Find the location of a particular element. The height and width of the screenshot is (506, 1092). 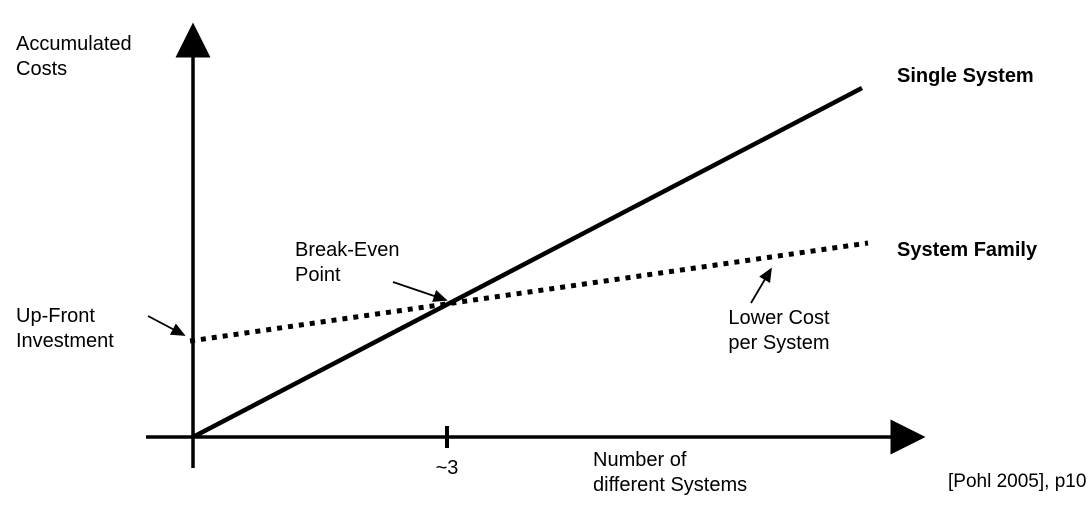

up-front-arrow is located at coordinates (166, 325).